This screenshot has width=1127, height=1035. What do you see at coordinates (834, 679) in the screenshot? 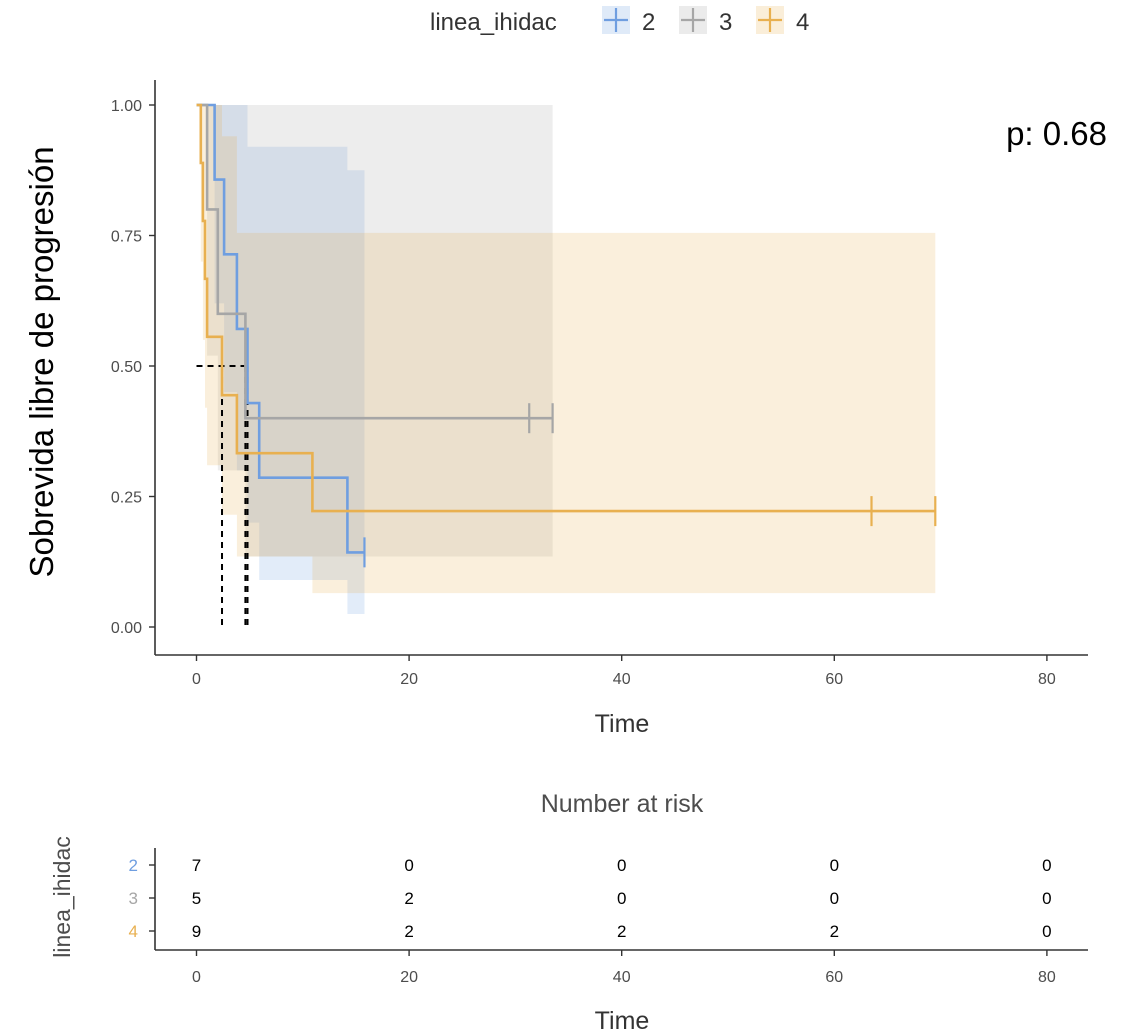
I see `x-tick-label-3: 60` at bounding box center [834, 679].